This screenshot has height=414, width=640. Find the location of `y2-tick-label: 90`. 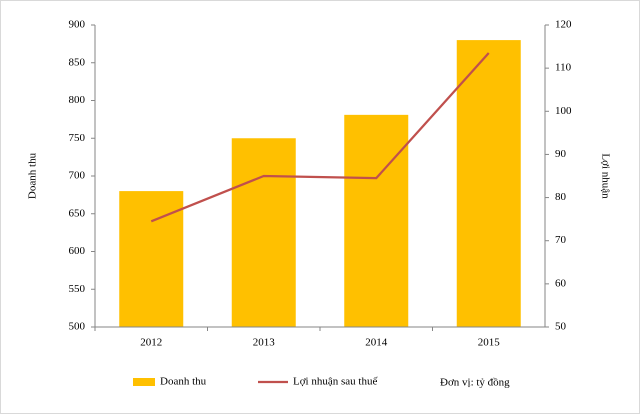

y2-tick-label: 90 is located at coordinates (561, 154).